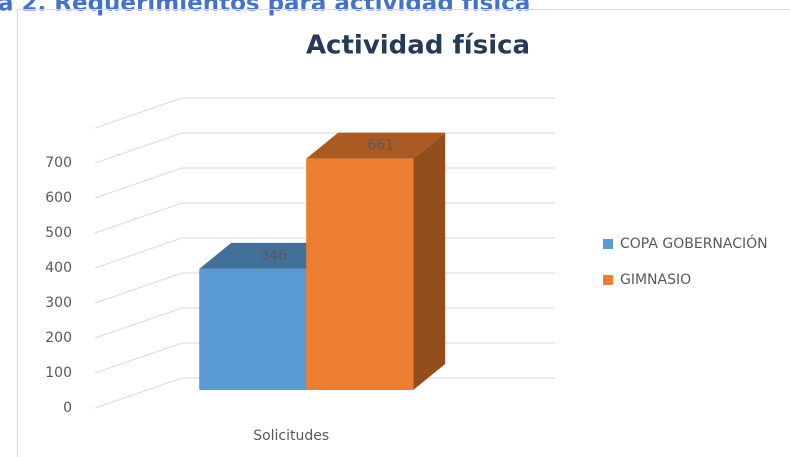 This screenshot has width=790, height=457. Describe the element at coordinates (655, 280) in the screenshot. I see `legend-label: GIMNASIO` at that location.